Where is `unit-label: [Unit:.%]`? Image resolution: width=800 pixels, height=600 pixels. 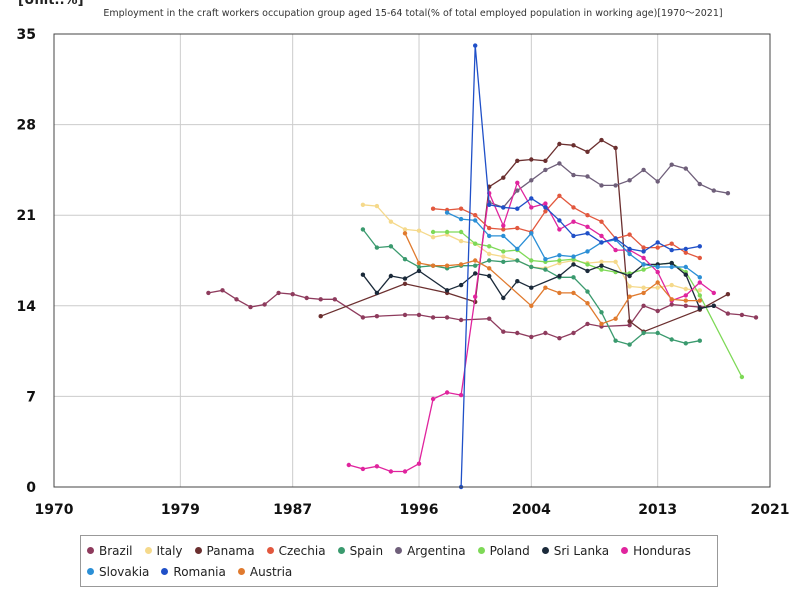
unit-label: [Unit:.%] is located at coordinates (51, 4).